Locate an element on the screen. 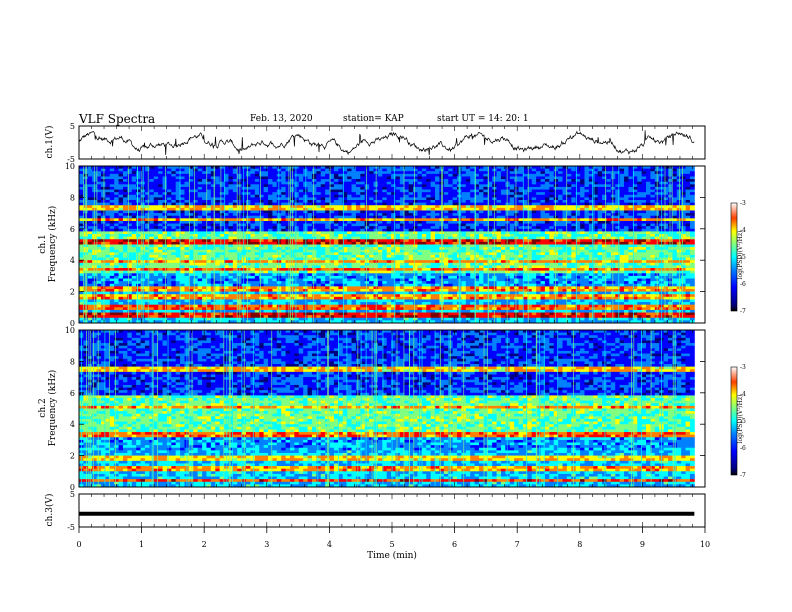  x-tick-label: 9 is located at coordinates (642, 544).